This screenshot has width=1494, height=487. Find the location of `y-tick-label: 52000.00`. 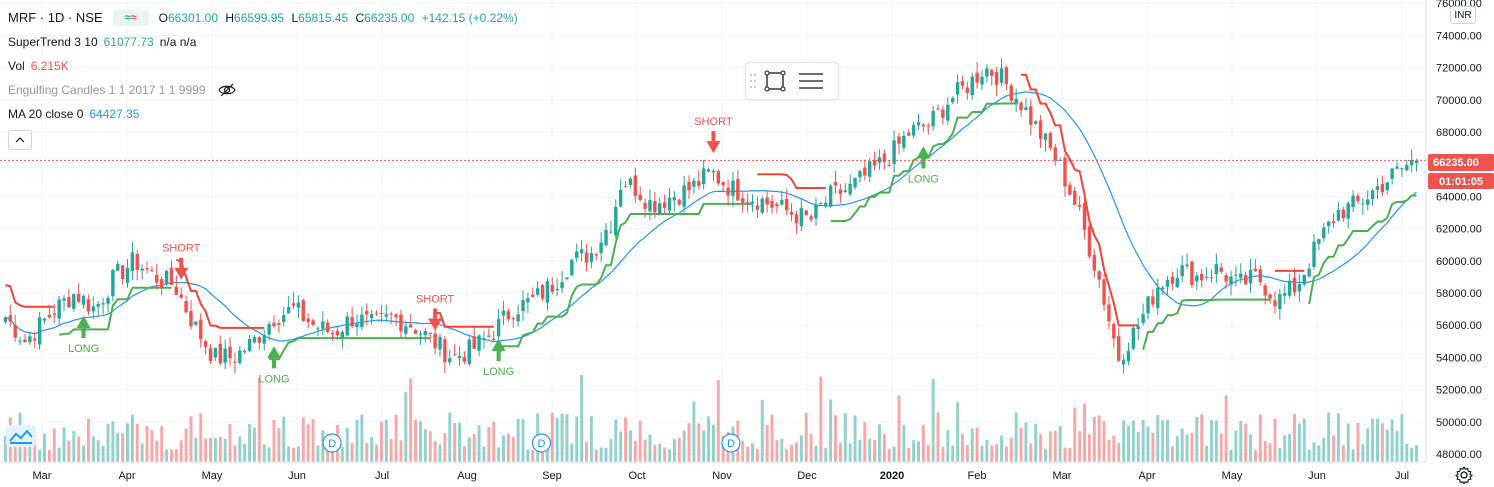

y-tick-label: 52000.00 is located at coordinates (1459, 391).